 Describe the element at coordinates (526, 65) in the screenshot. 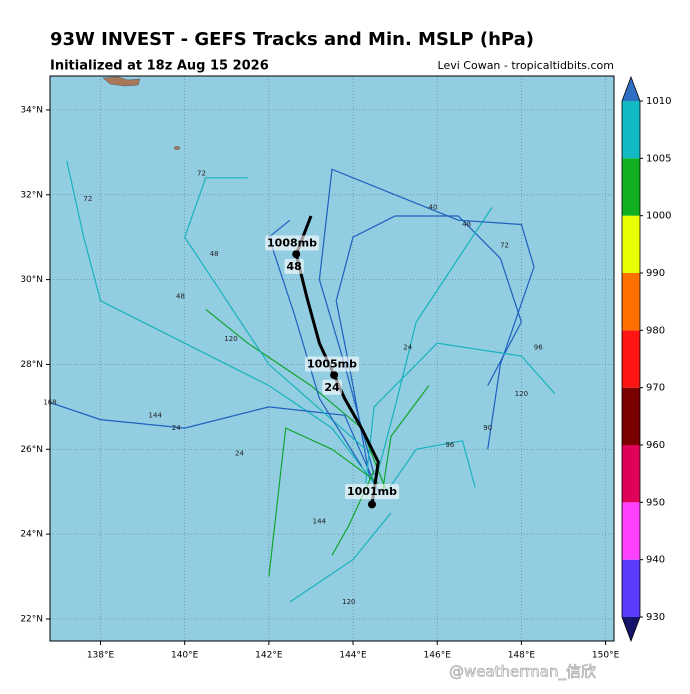

I see `credit: Levi Cowan - tropicaltidbits.com` at that location.